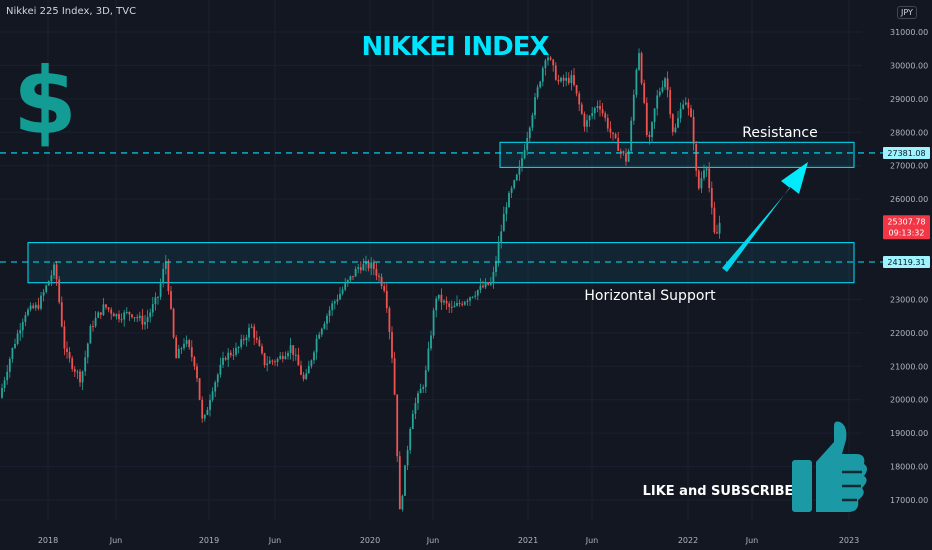  I want to click on y-tick-label: 29000.00, so click(909, 99).